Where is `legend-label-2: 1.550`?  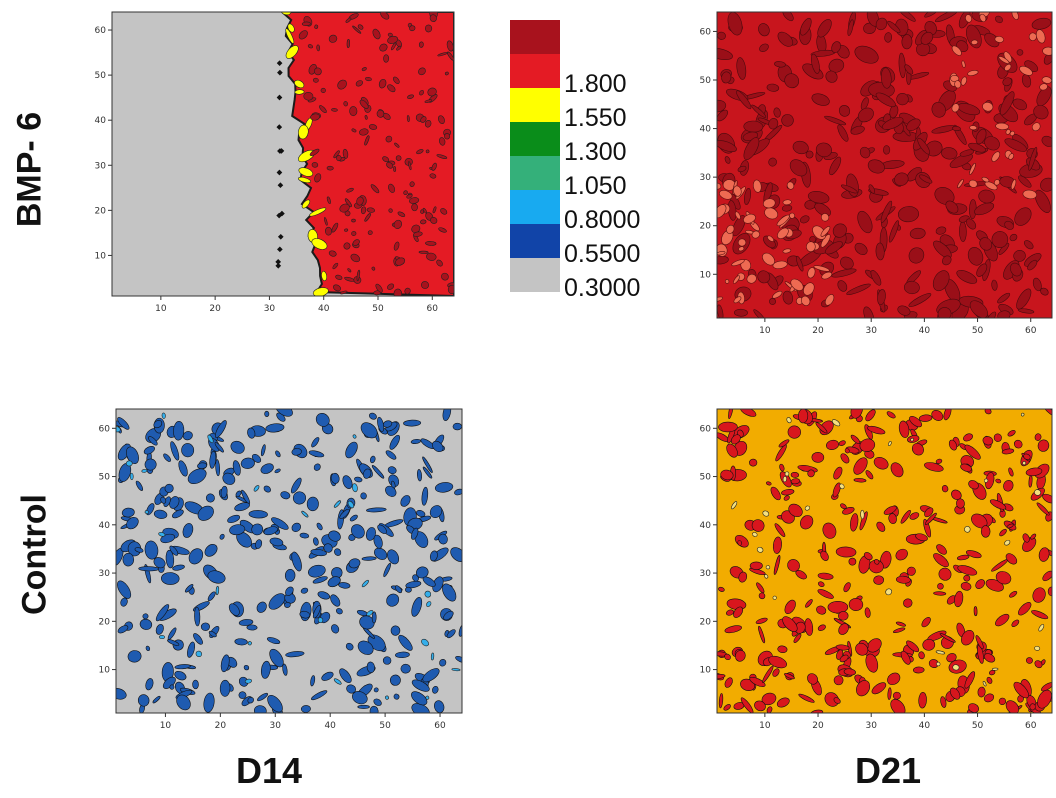 legend-label-2: 1.550 is located at coordinates (595, 118).